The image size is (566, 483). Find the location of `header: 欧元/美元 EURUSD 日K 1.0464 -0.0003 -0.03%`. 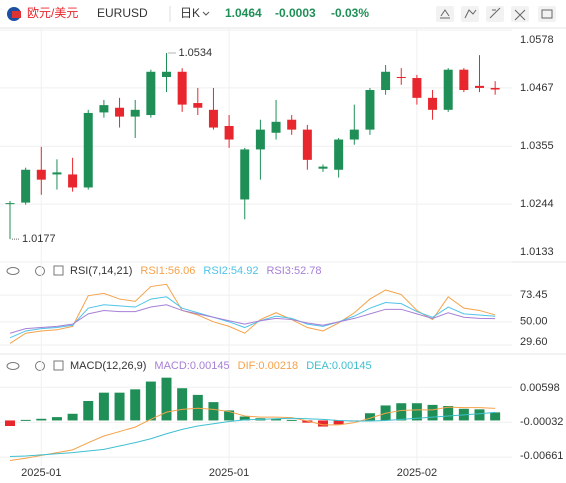

header: 欧元/美元 EURUSD 日K 1.0464 -0.0003 -0.03% is located at coordinates (281, 14).